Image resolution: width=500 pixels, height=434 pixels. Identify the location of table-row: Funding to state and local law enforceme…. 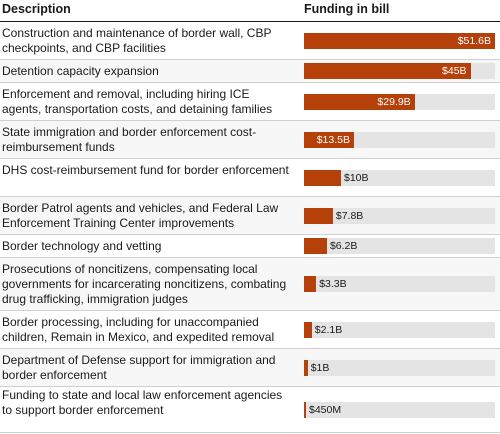
(250, 410).